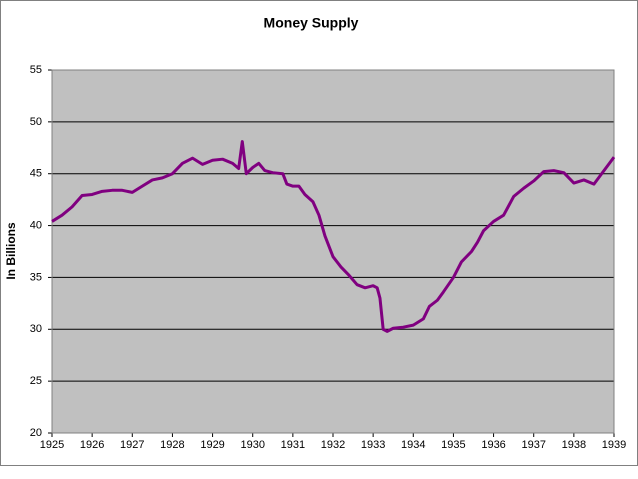 Image resolution: width=638 pixels, height=479 pixels. I want to click on y-tick-label: 30, so click(36, 329).